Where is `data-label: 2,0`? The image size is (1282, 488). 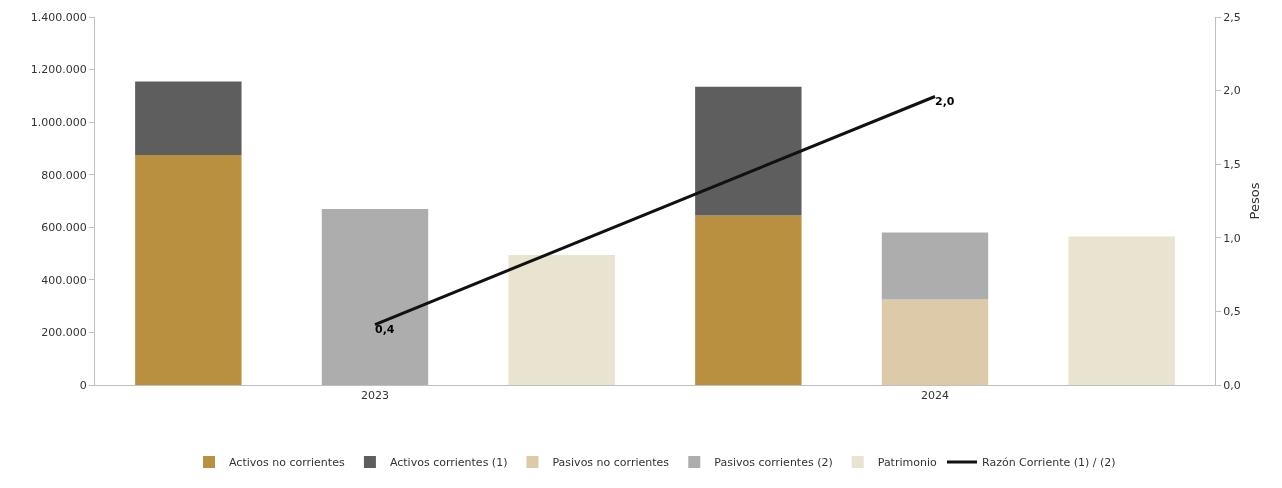 data-label: 2,0 is located at coordinates (945, 101).